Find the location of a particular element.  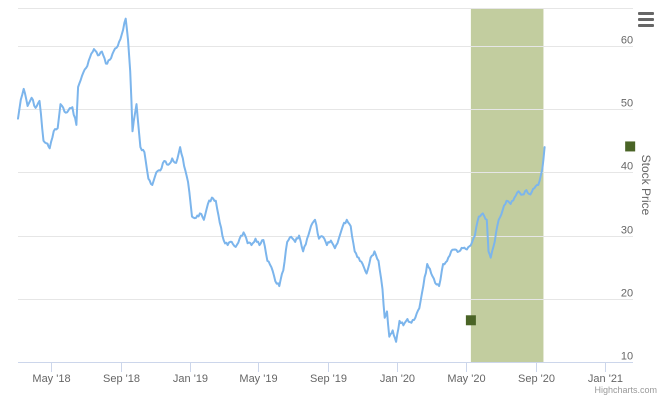

x-tick-label: Jan '19 is located at coordinates (190, 379).